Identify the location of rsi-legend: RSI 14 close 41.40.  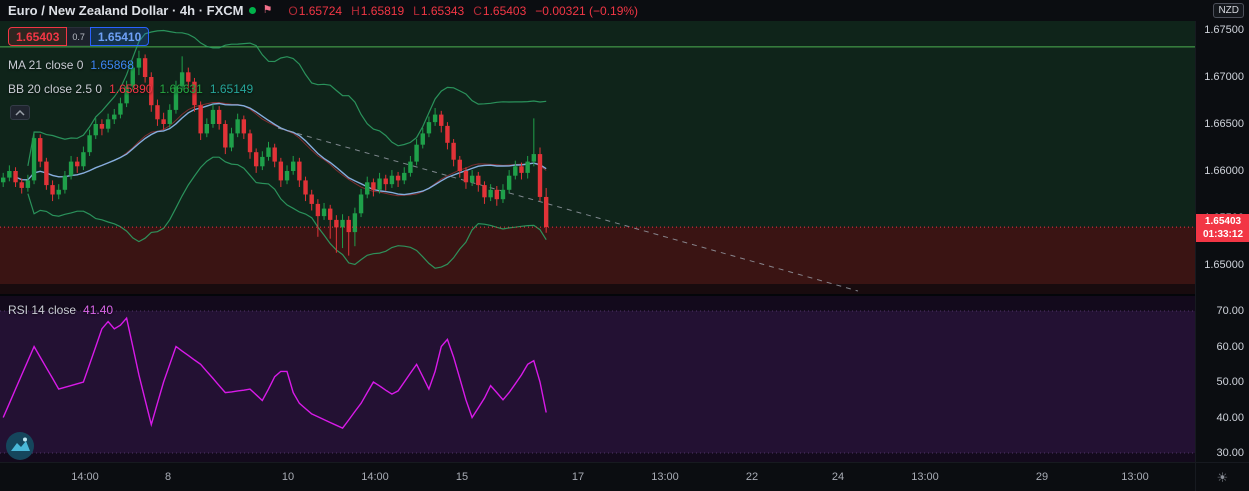
(60, 310).